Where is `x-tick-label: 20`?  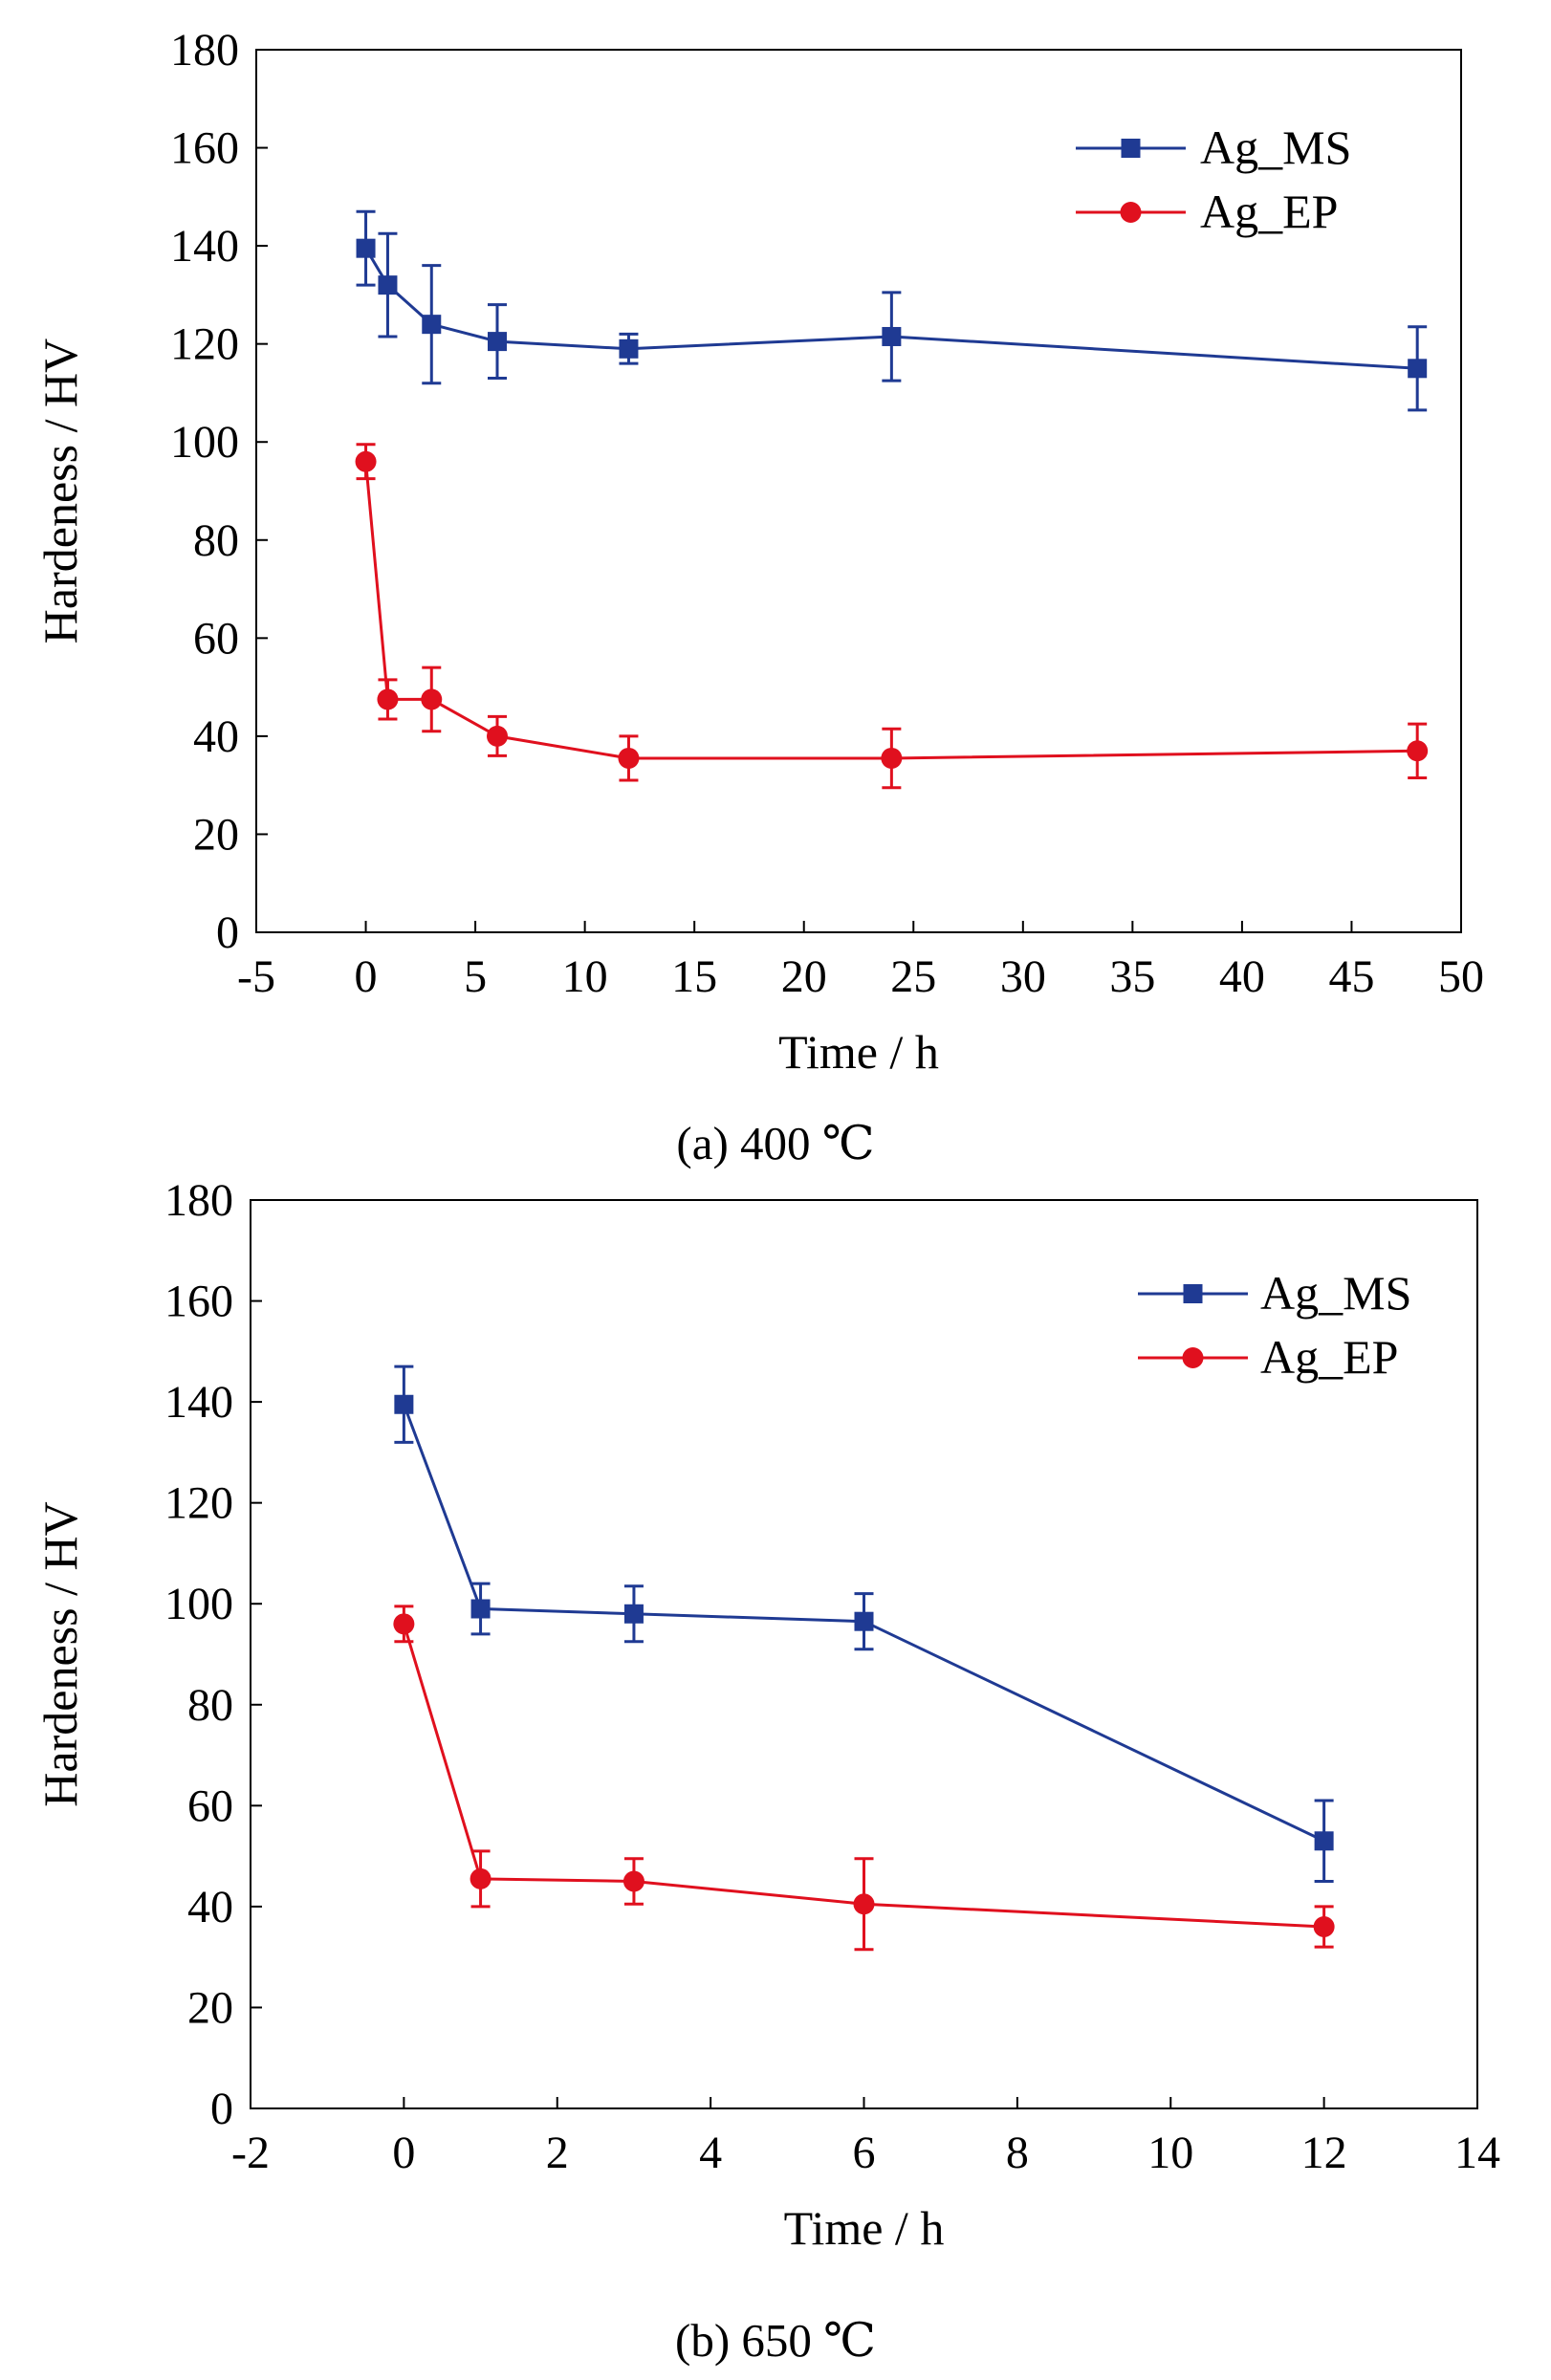 x-tick-label: 20 is located at coordinates (804, 976).